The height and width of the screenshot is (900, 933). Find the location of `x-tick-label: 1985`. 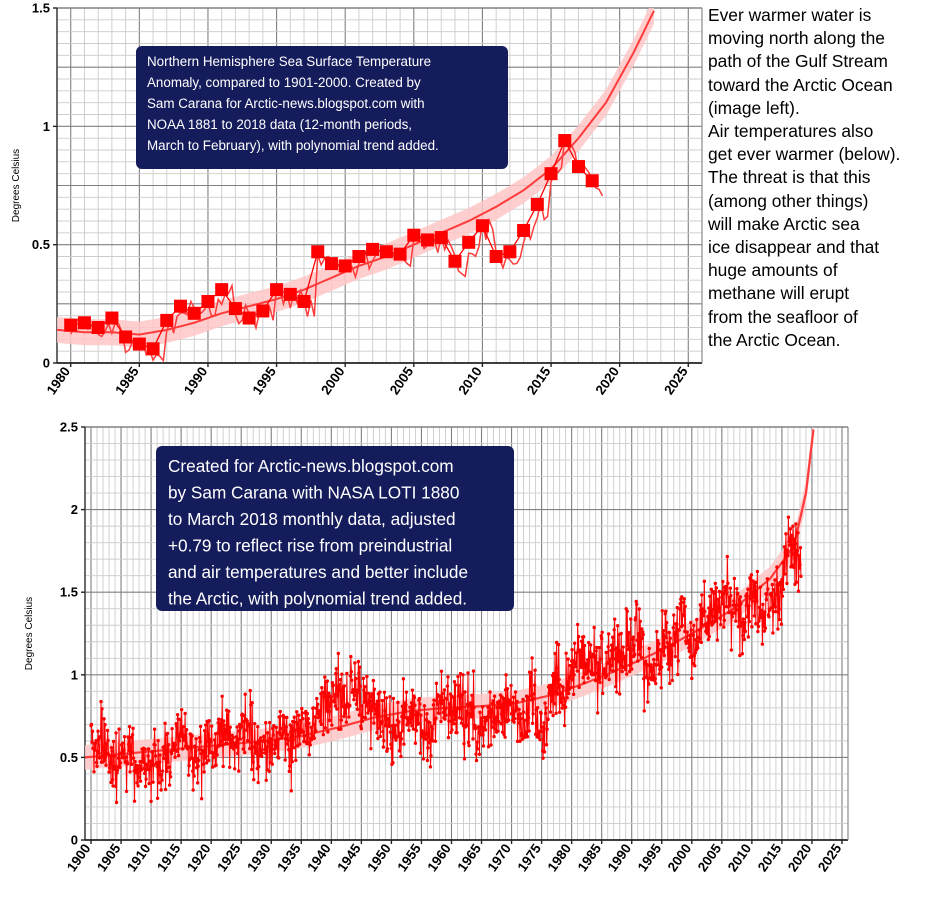

x-tick-label: 1985 is located at coordinates (127, 381).